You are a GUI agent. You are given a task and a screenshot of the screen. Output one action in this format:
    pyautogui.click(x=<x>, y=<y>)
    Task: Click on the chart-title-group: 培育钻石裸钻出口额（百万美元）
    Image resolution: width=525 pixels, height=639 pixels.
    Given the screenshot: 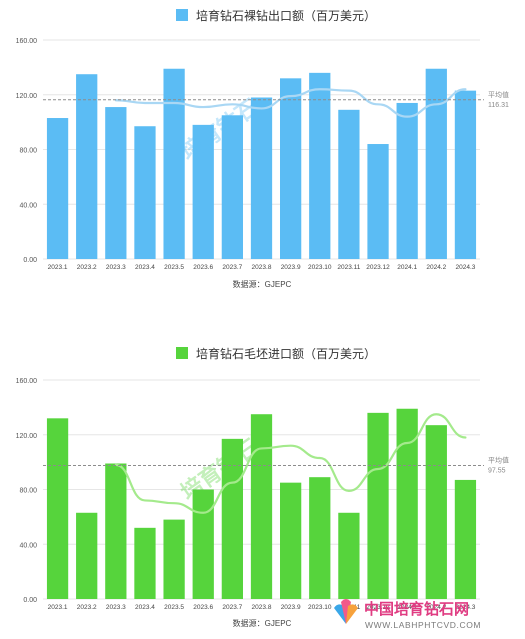 What is the action you would take?
    pyautogui.click(x=276, y=15)
    